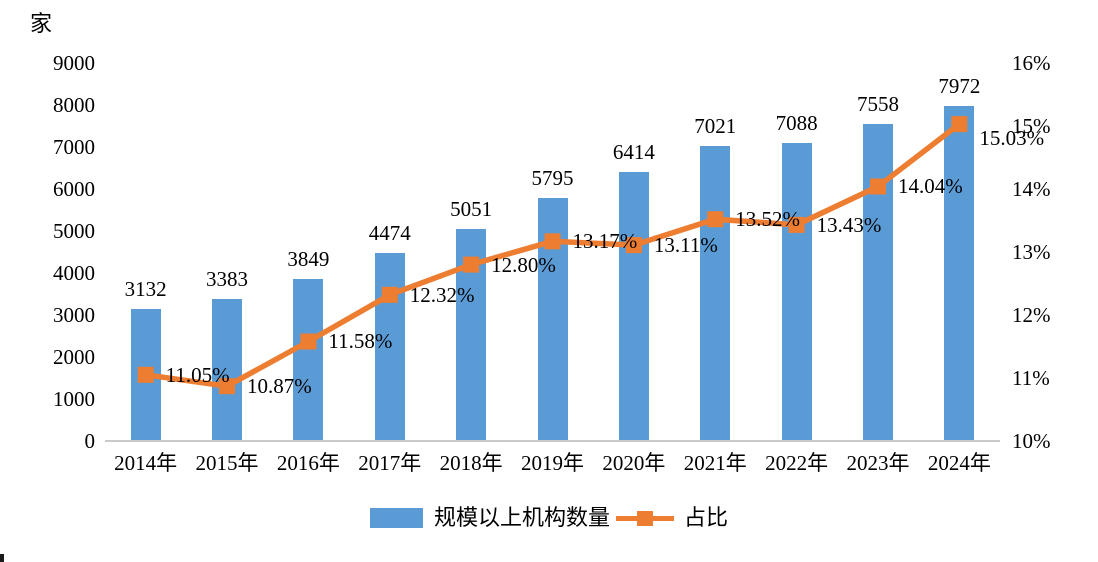 This screenshot has width=1098, height=562. What do you see at coordinates (552, 463) in the screenshot?
I see `x-axis-label: 2019年` at bounding box center [552, 463].